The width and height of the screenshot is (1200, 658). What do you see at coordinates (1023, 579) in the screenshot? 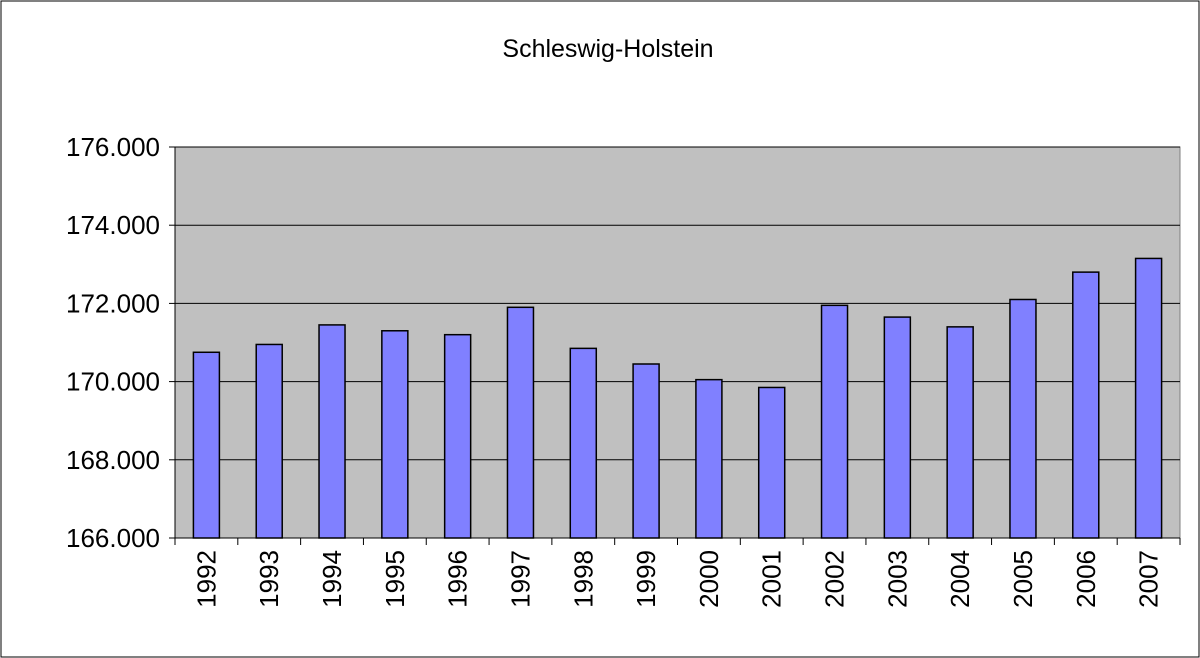
I see `x-tick-label: 2005` at bounding box center [1023, 579].